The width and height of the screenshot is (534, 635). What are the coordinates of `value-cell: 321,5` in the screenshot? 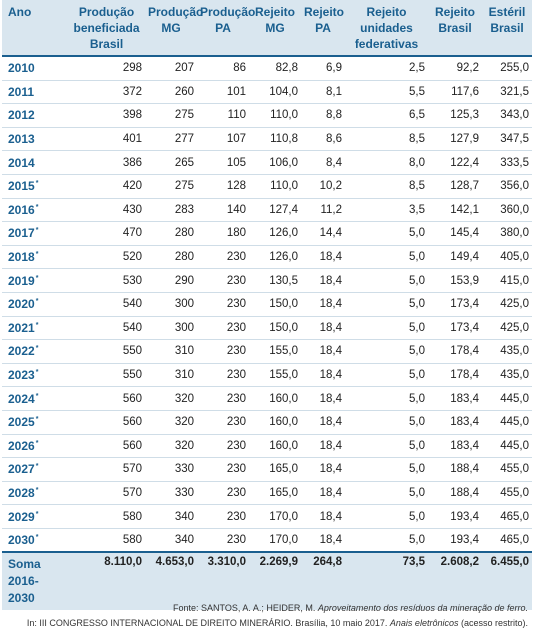 It's located at (507, 92).